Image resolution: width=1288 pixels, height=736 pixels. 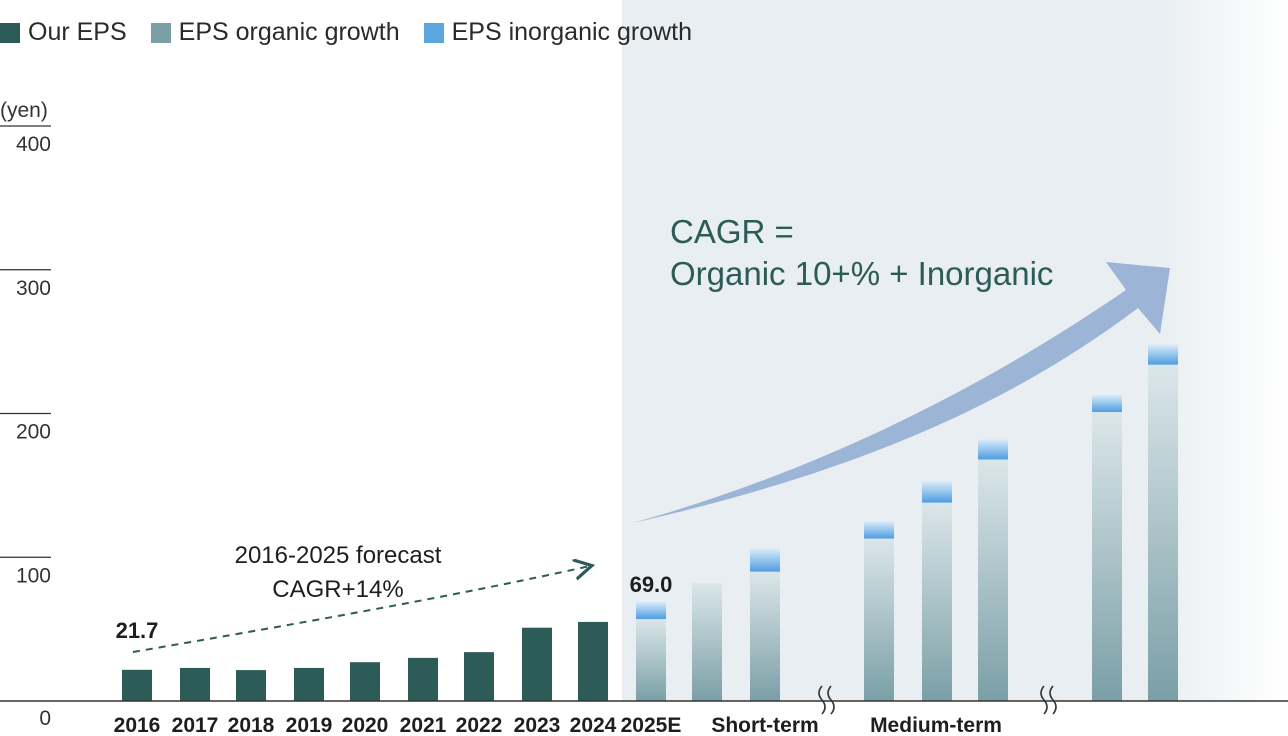 I want to click on legend-item-our-eps: Our EPS, so click(x=63, y=32).